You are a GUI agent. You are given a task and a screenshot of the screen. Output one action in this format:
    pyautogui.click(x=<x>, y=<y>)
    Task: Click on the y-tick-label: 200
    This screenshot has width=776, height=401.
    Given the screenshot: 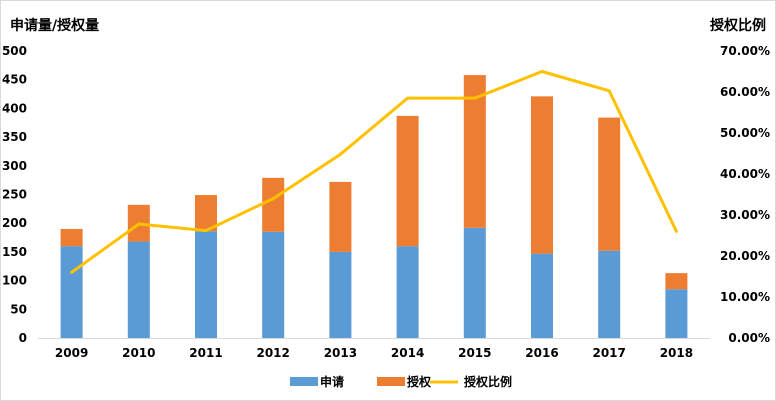 What is the action you would take?
    pyautogui.click(x=14, y=223)
    